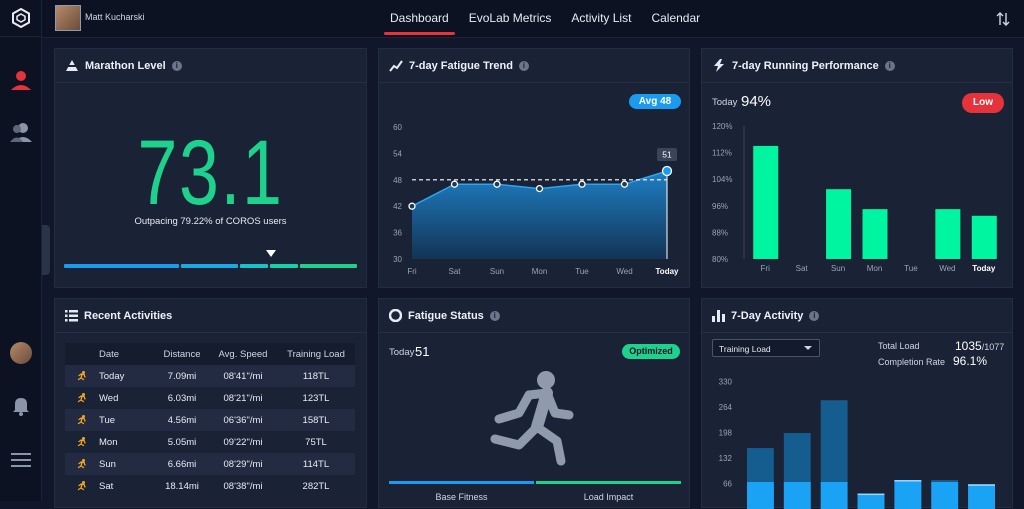  What do you see at coordinates (210, 173) in the screenshot?
I see `marathon-level-value: 73.1` at bounding box center [210, 173].